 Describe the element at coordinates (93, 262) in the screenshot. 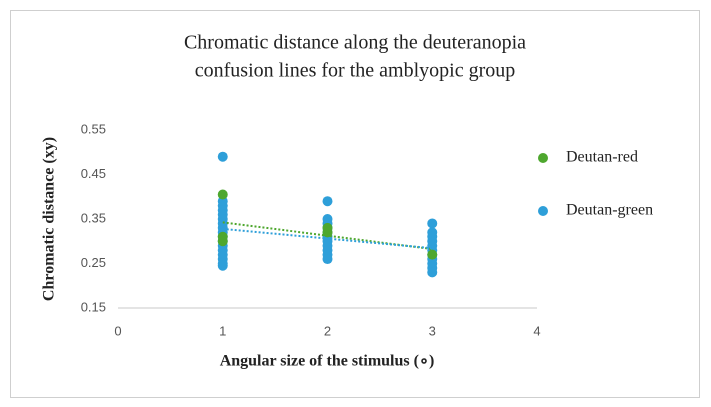

I see `y-tick-label: 0.25` at that location.